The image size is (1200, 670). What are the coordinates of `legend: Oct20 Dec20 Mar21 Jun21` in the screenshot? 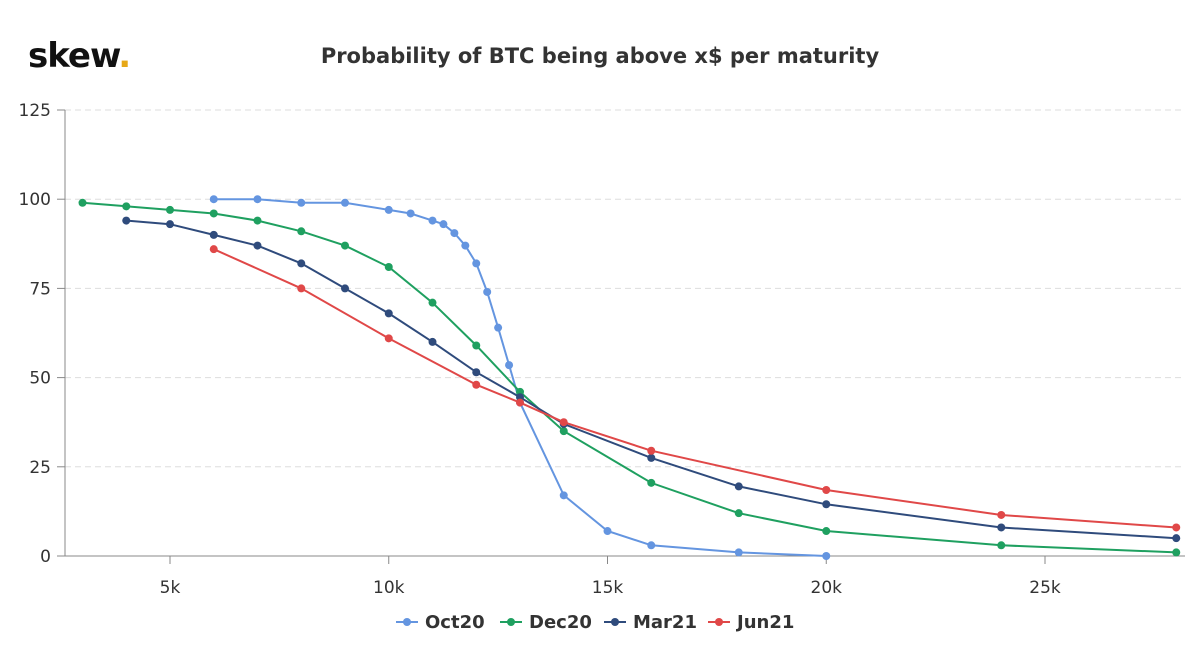 It's located at (595, 622).